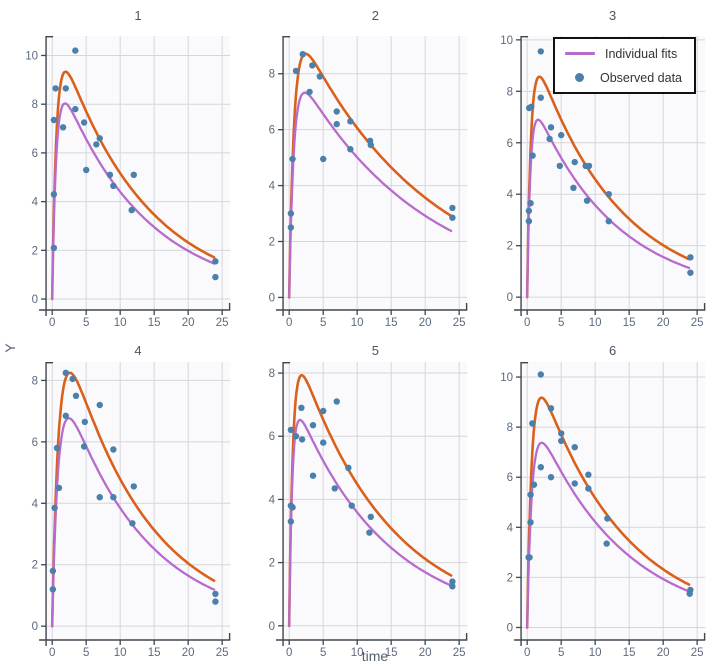 The height and width of the screenshot is (670, 712). I want to click on subplot-4-title: 4, so click(138, 350).